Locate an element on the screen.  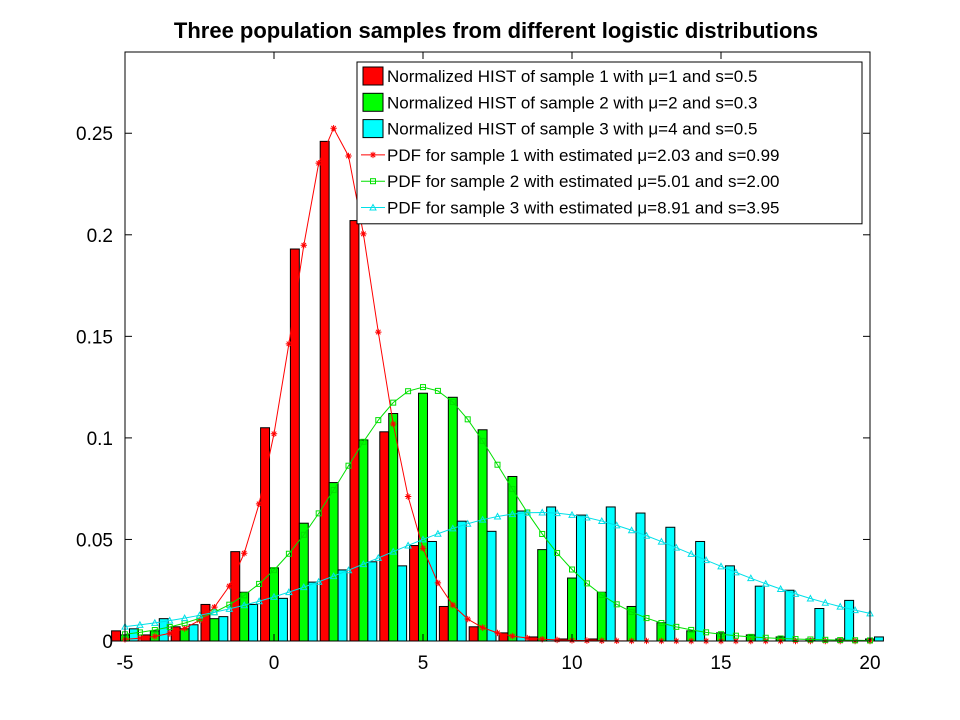
x-tick-label: 0 is located at coordinates (274, 663).